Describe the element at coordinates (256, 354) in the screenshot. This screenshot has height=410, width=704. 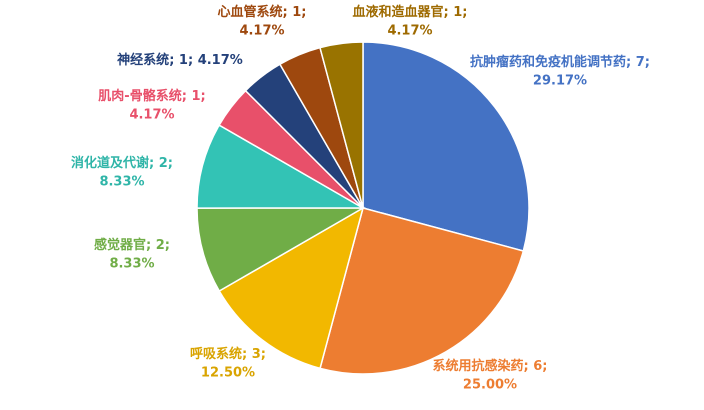
I see `count-label: 3` at that location.